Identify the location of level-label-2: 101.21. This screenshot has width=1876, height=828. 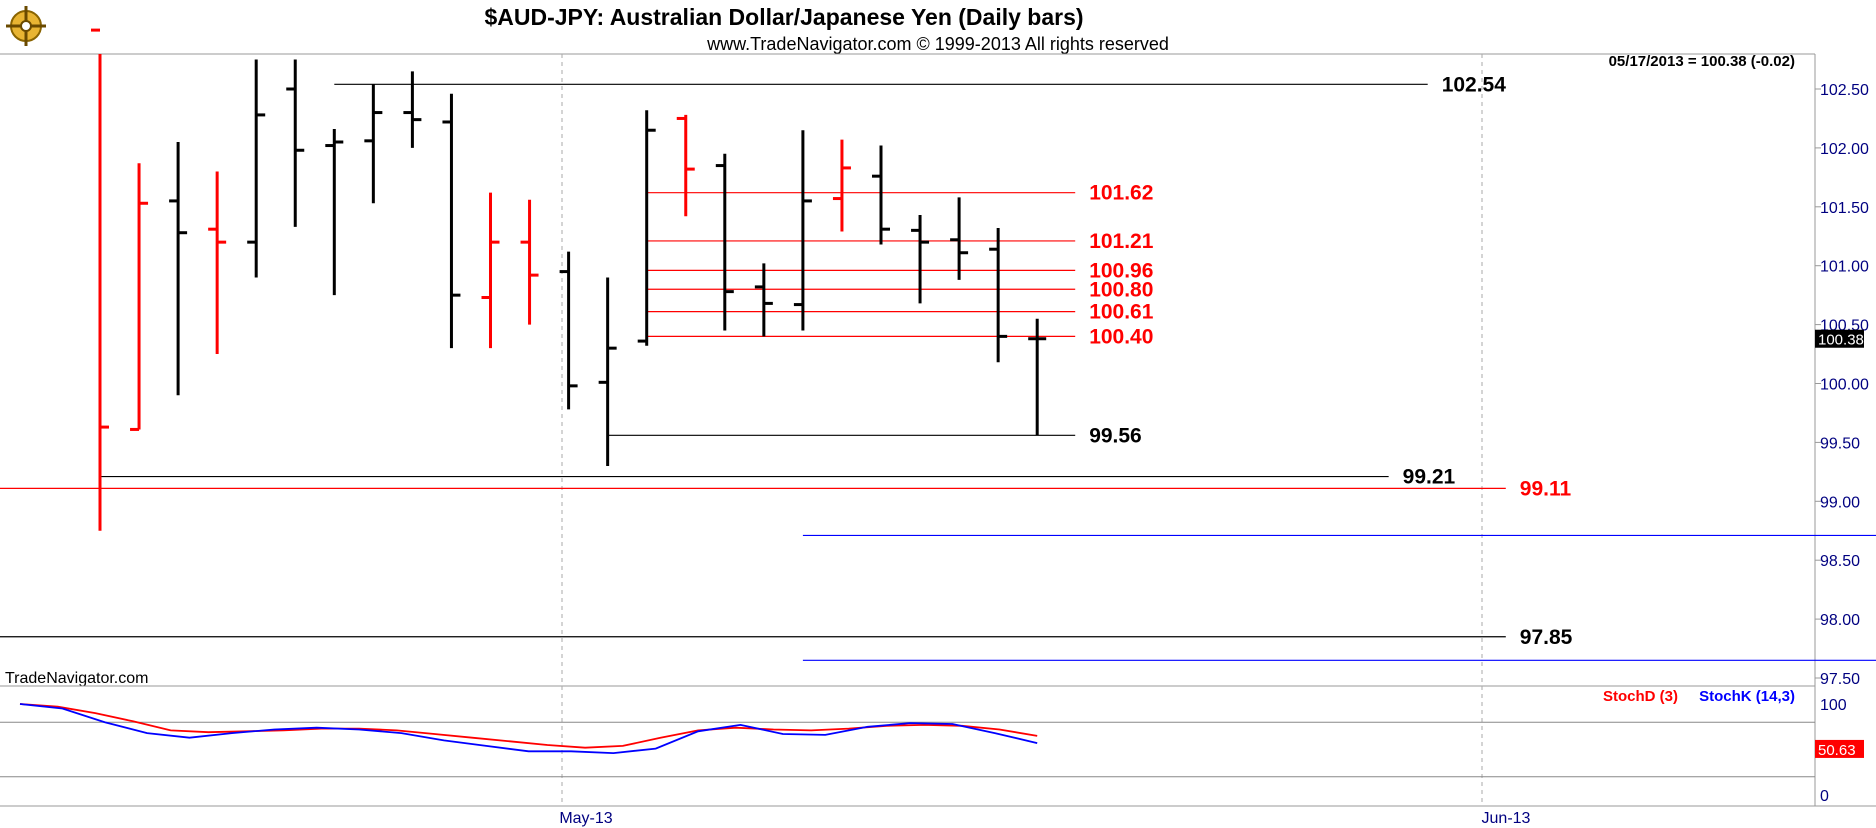
(1121, 241).